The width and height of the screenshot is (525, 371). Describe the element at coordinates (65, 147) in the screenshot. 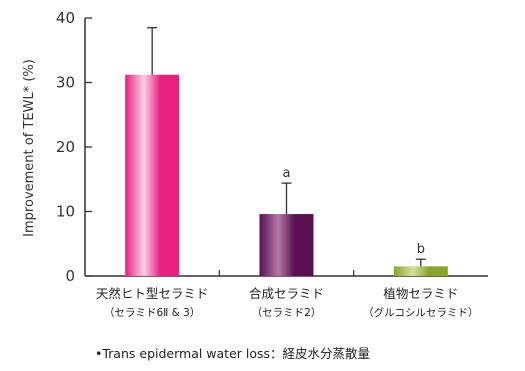

I see `y-tick-label: 20` at that location.